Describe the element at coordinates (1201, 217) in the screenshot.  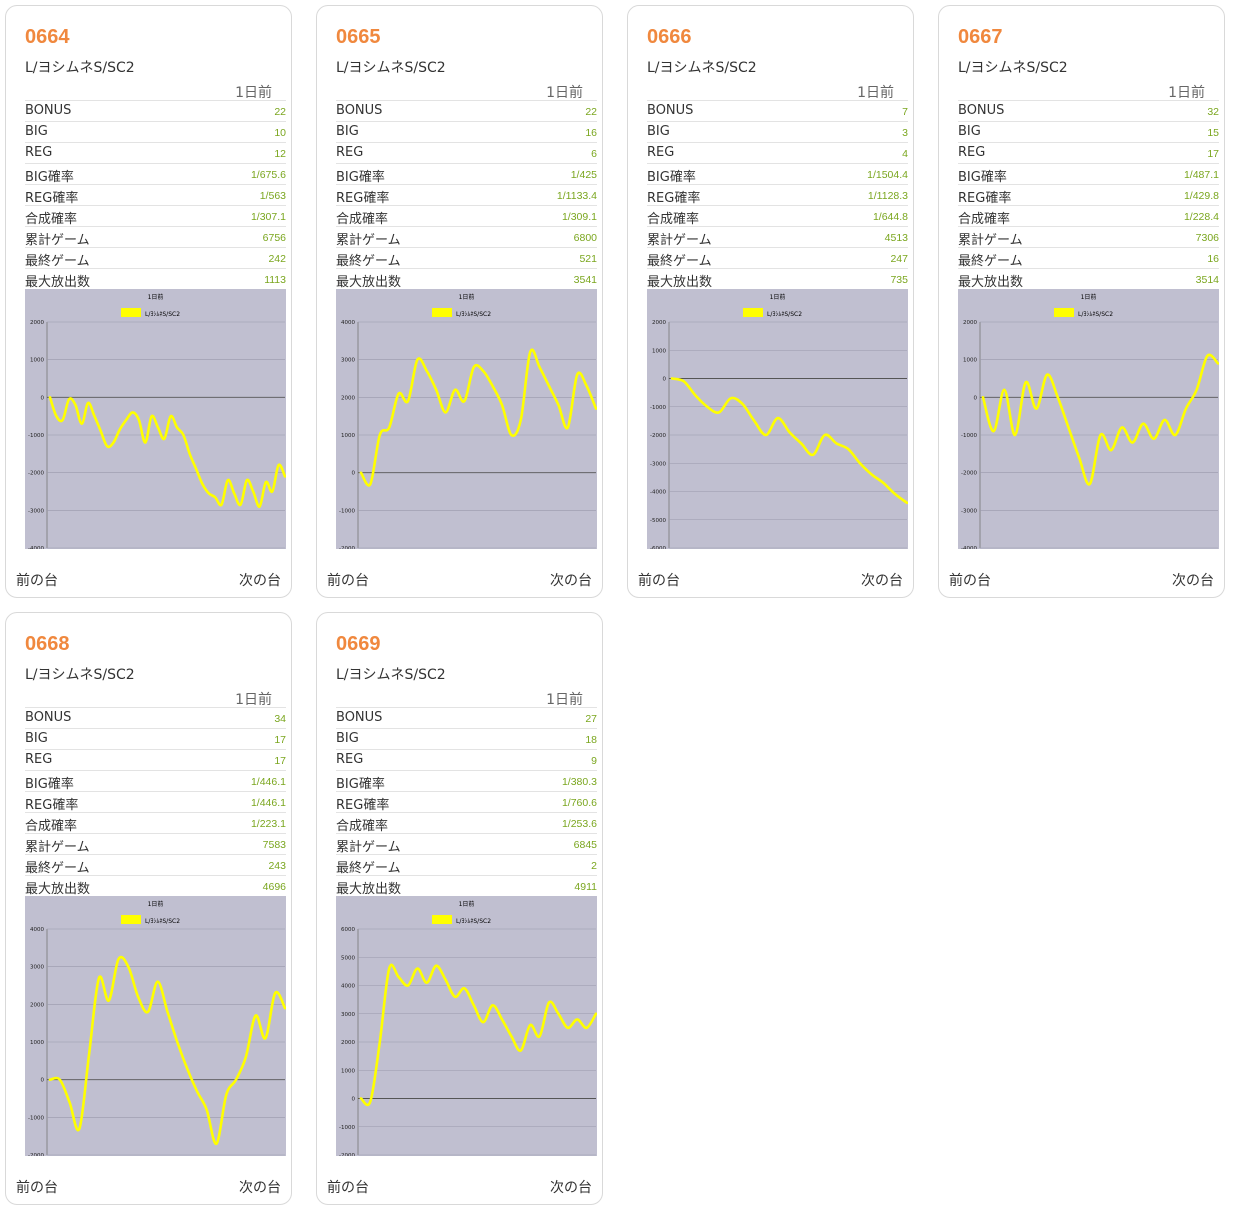
I see `stat-value: 1/228.4` at that location.